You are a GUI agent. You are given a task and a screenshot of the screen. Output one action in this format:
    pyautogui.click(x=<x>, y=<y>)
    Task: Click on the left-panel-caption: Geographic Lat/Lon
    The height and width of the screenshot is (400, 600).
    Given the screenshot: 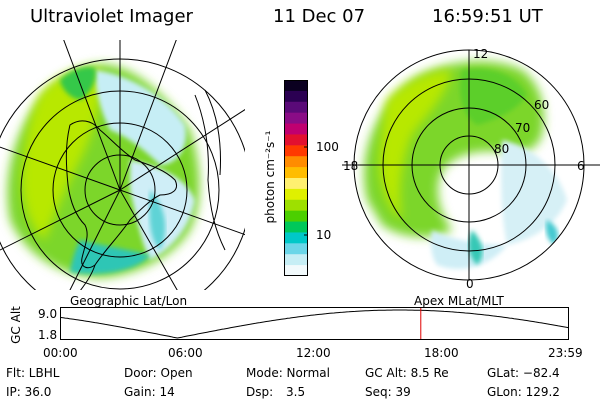 What is the action you would take?
    pyautogui.click(x=129, y=301)
    